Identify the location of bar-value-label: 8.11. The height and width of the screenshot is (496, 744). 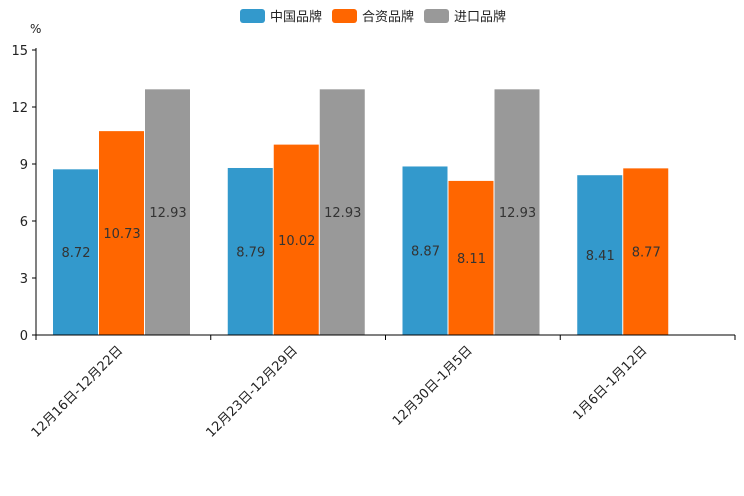
(471, 259).